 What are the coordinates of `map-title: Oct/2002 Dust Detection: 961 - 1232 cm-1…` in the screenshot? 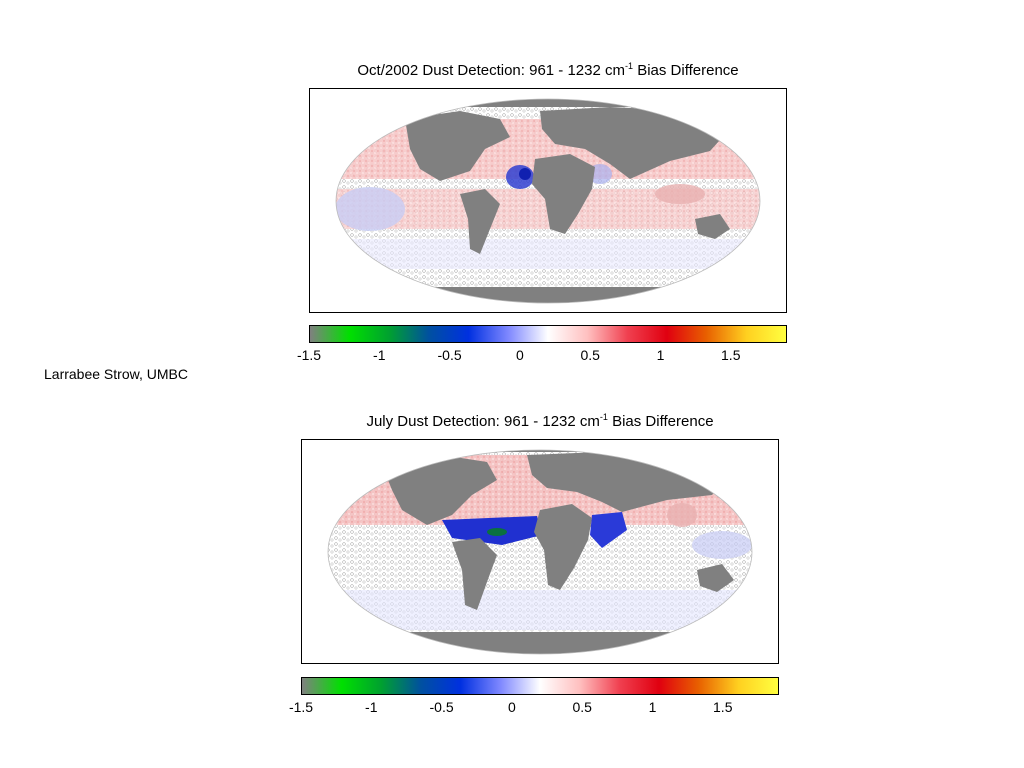 It's located at (548, 70).